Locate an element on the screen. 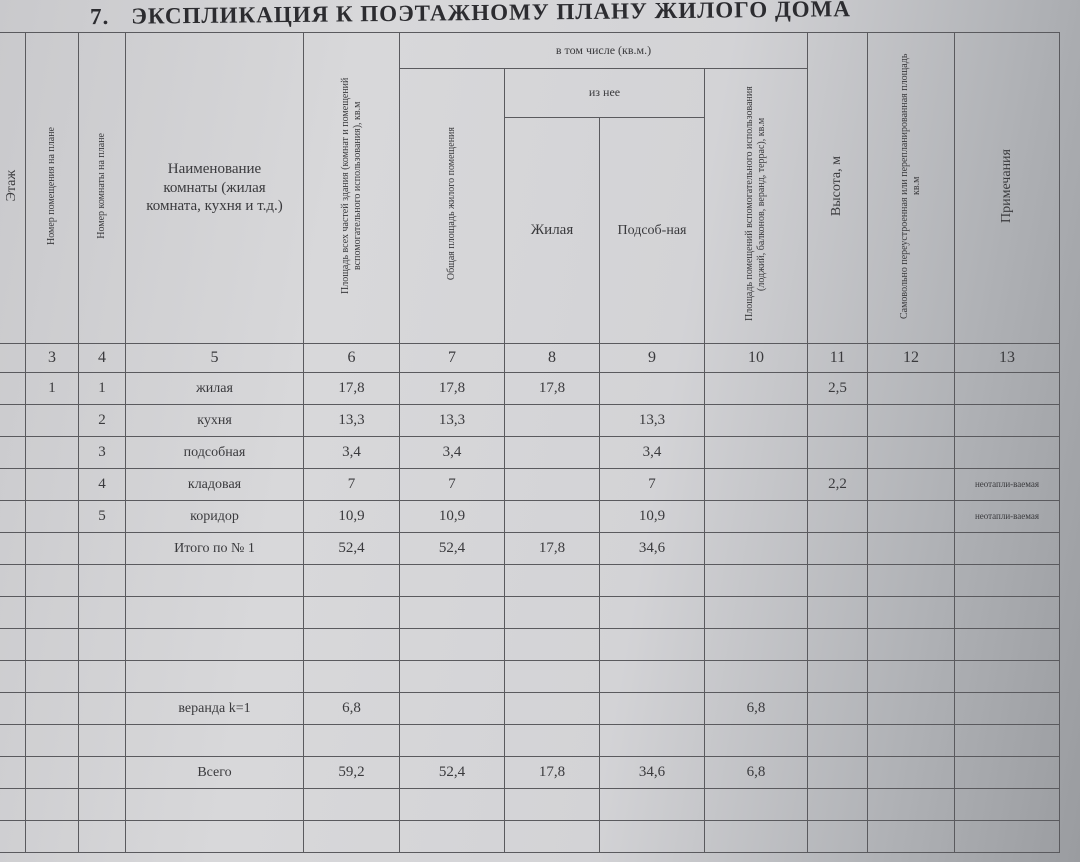 The width and height of the screenshot is (1080, 862). column-number: 5 is located at coordinates (214, 358).